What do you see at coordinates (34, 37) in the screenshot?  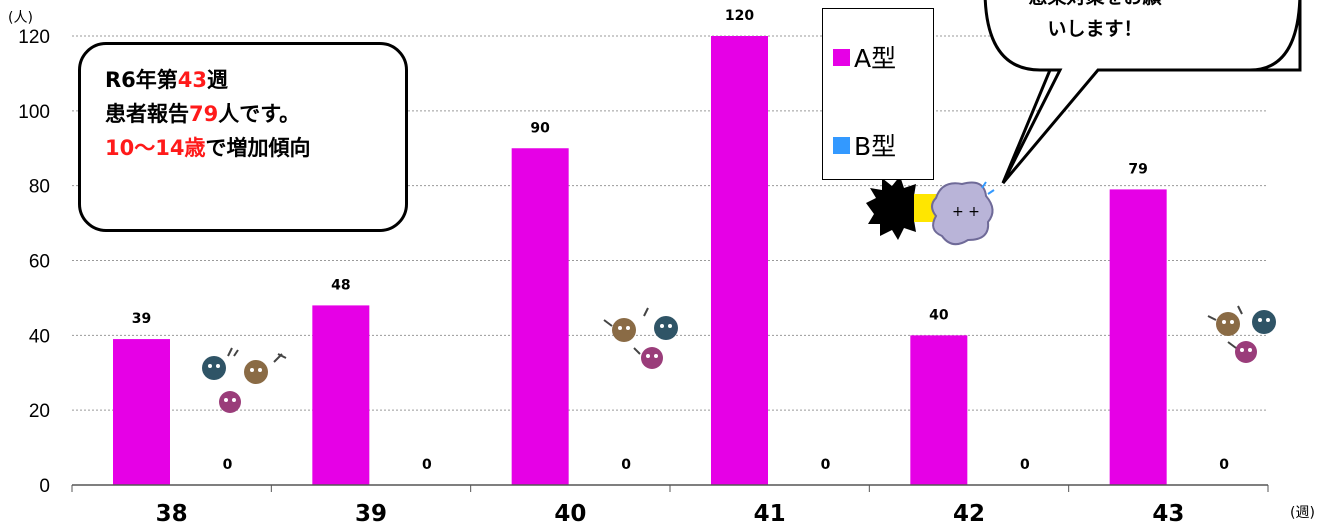 I see `y-tick-label: 120` at bounding box center [34, 37].